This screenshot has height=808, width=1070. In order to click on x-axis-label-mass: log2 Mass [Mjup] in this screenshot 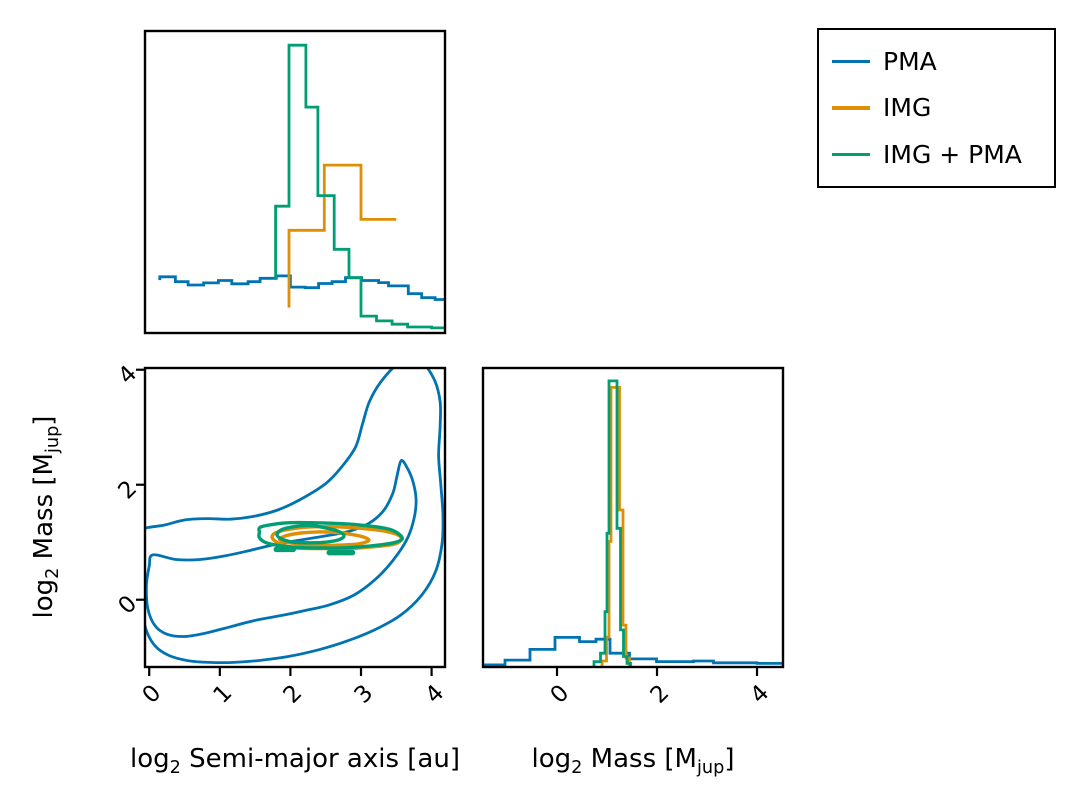, I will do `click(633, 761)`.